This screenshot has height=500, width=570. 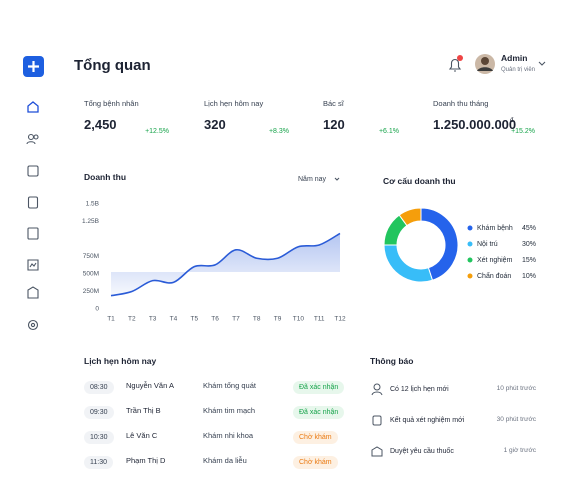 What do you see at coordinates (516, 419) in the screenshot?
I see `notification-time: 30 phút trước` at bounding box center [516, 419].